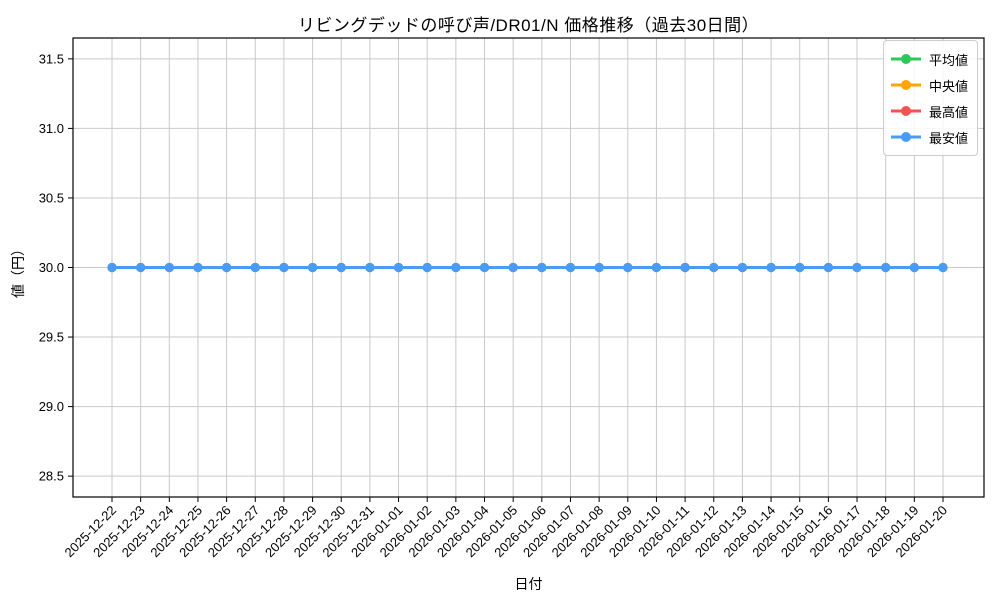 The image size is (1000, 600). Describe the element at coordinates (528, 25) in the screenshot. I see `chart-title: リビングデッドの呼び声/DR01/N 価格推移（過去30日間）` at that location.